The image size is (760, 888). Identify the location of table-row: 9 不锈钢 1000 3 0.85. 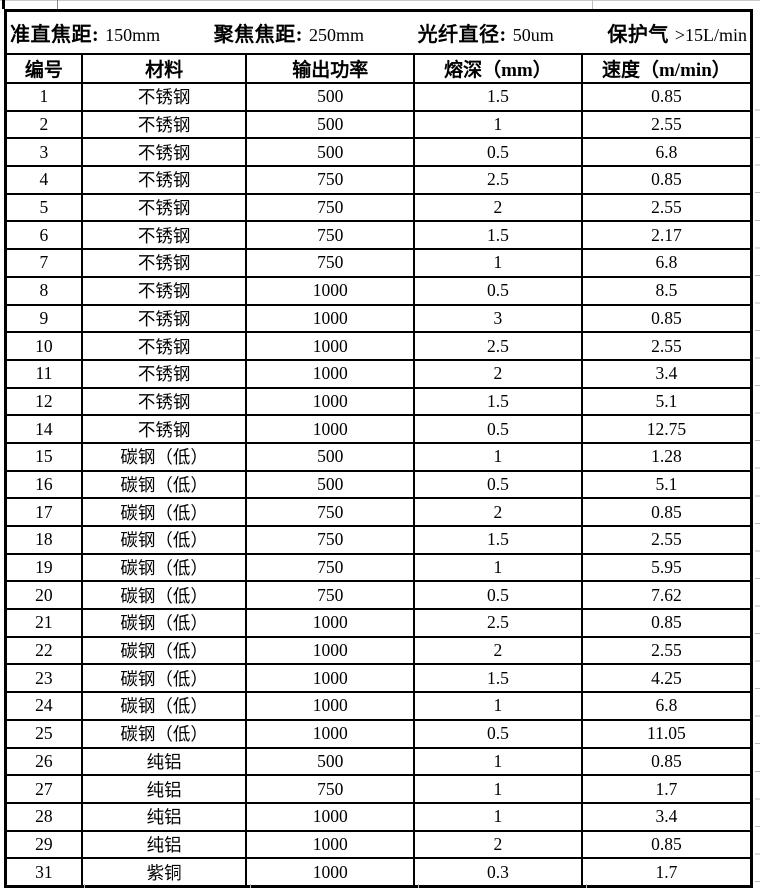
(378, 318).